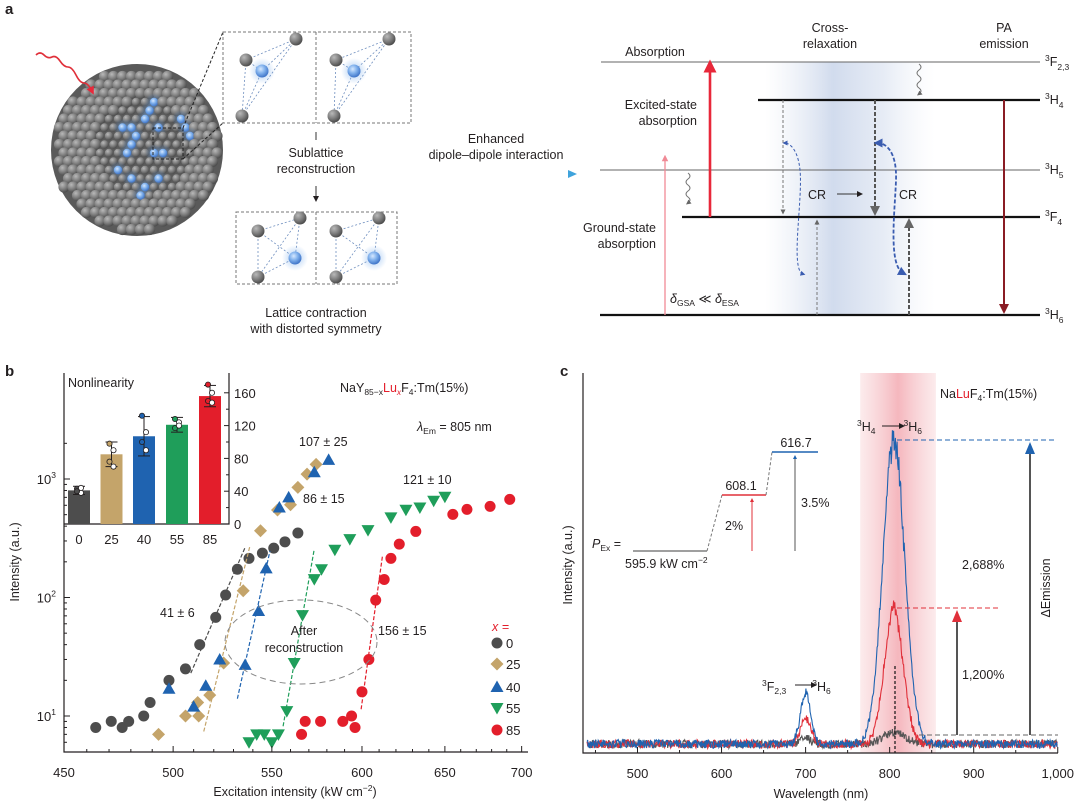 This screenshot has height=806, width=1080. I want to click on cross-relaxation-header-2: relaxation, so click(830, 44).